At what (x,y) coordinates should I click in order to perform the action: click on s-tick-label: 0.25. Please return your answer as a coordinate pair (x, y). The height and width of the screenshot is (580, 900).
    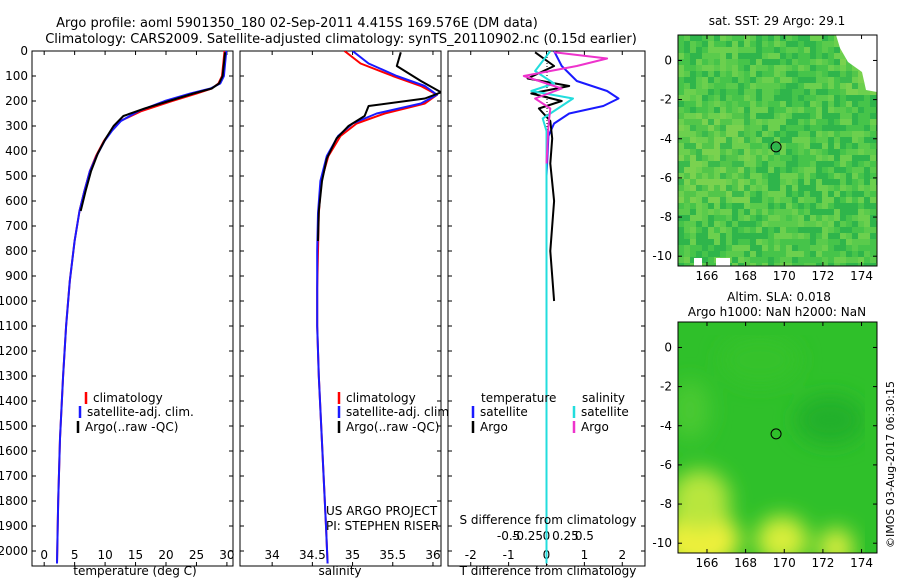
    Looking at the image, I should click on (565, 536).